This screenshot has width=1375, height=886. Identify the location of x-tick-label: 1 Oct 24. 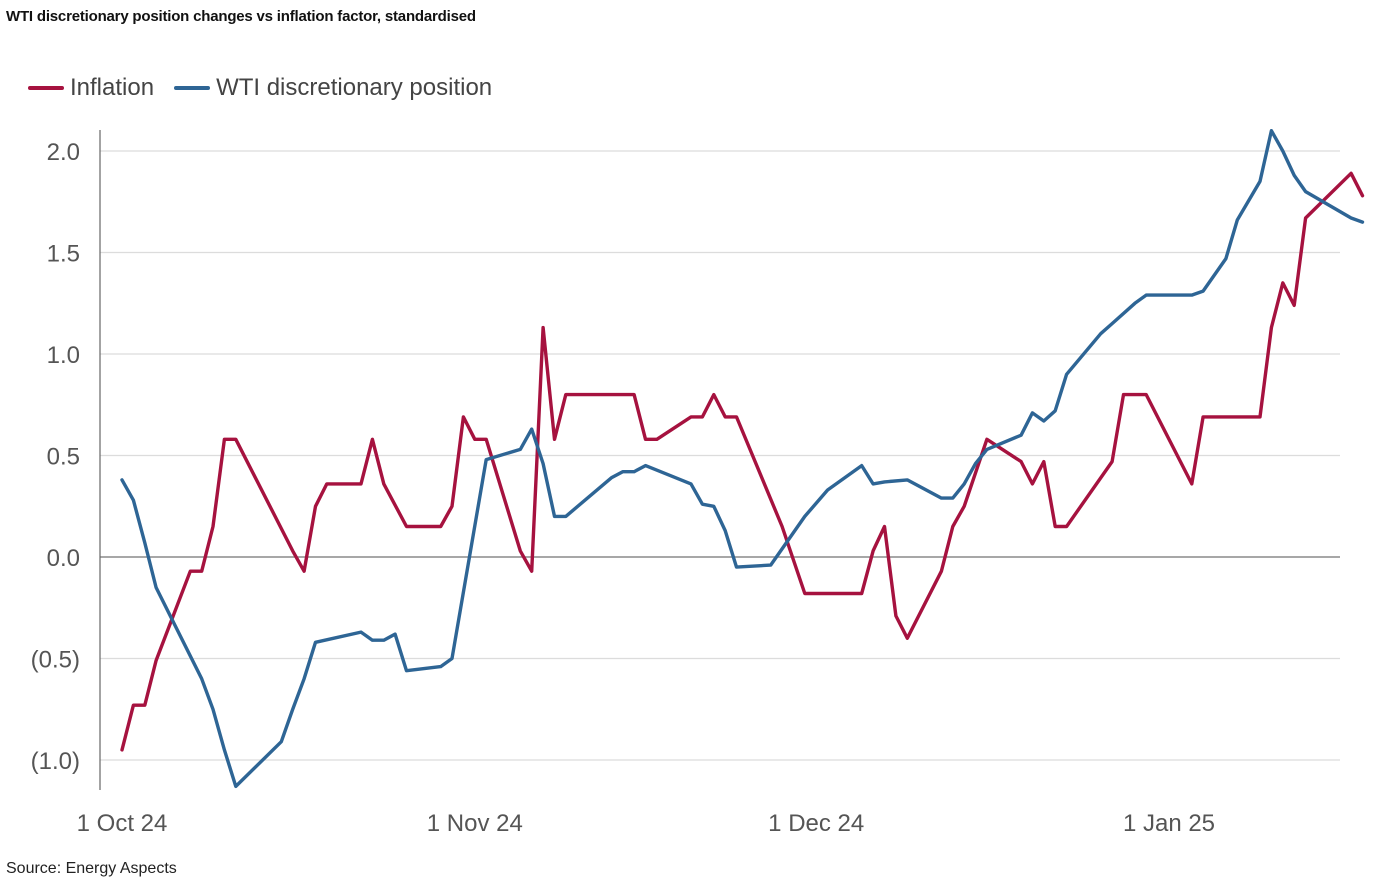
(122, 823).